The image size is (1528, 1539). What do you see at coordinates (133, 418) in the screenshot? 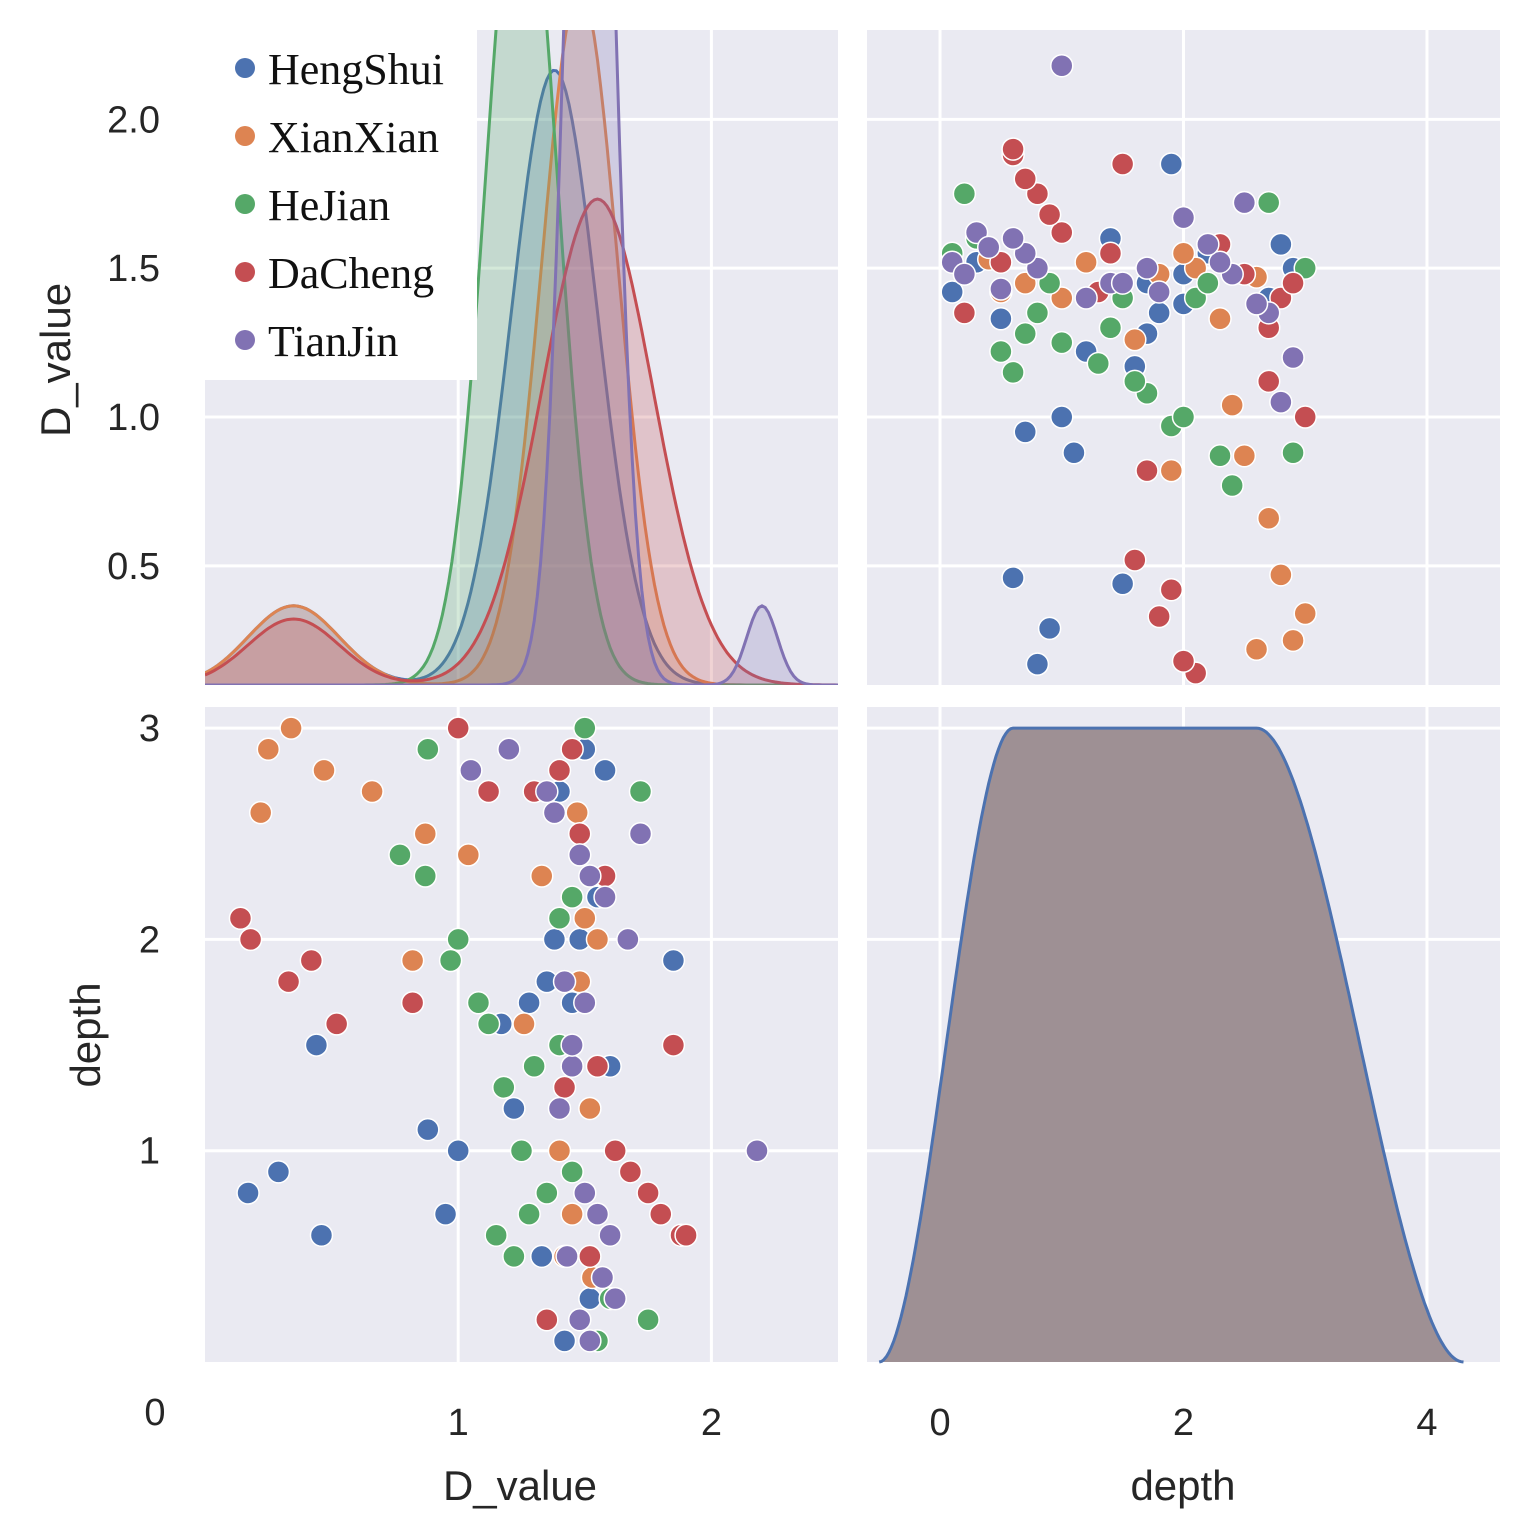
I see `y-tick-label-d-value: 1.0` at bounding box center [133, 418].